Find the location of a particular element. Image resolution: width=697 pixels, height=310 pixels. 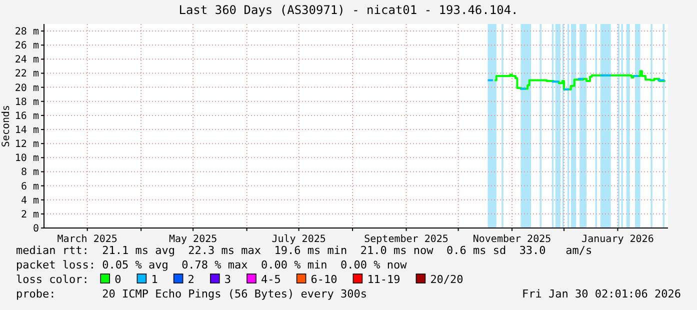

x-tick-label: November 2025 is located at coordinates (512, 239).